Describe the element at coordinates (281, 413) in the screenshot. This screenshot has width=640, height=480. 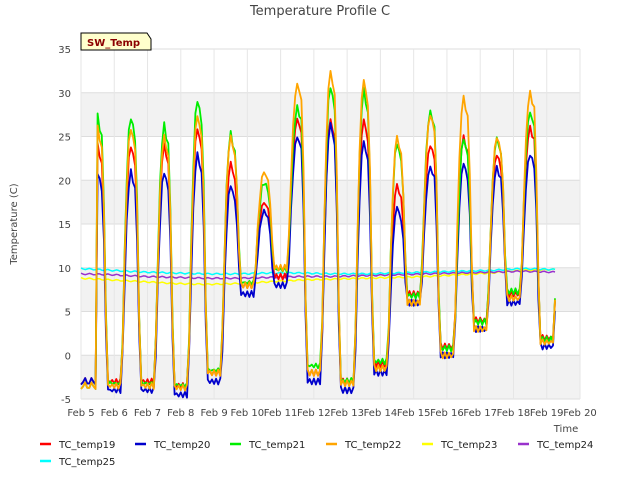
I see `x-tick-label: Feb 11` at that location.